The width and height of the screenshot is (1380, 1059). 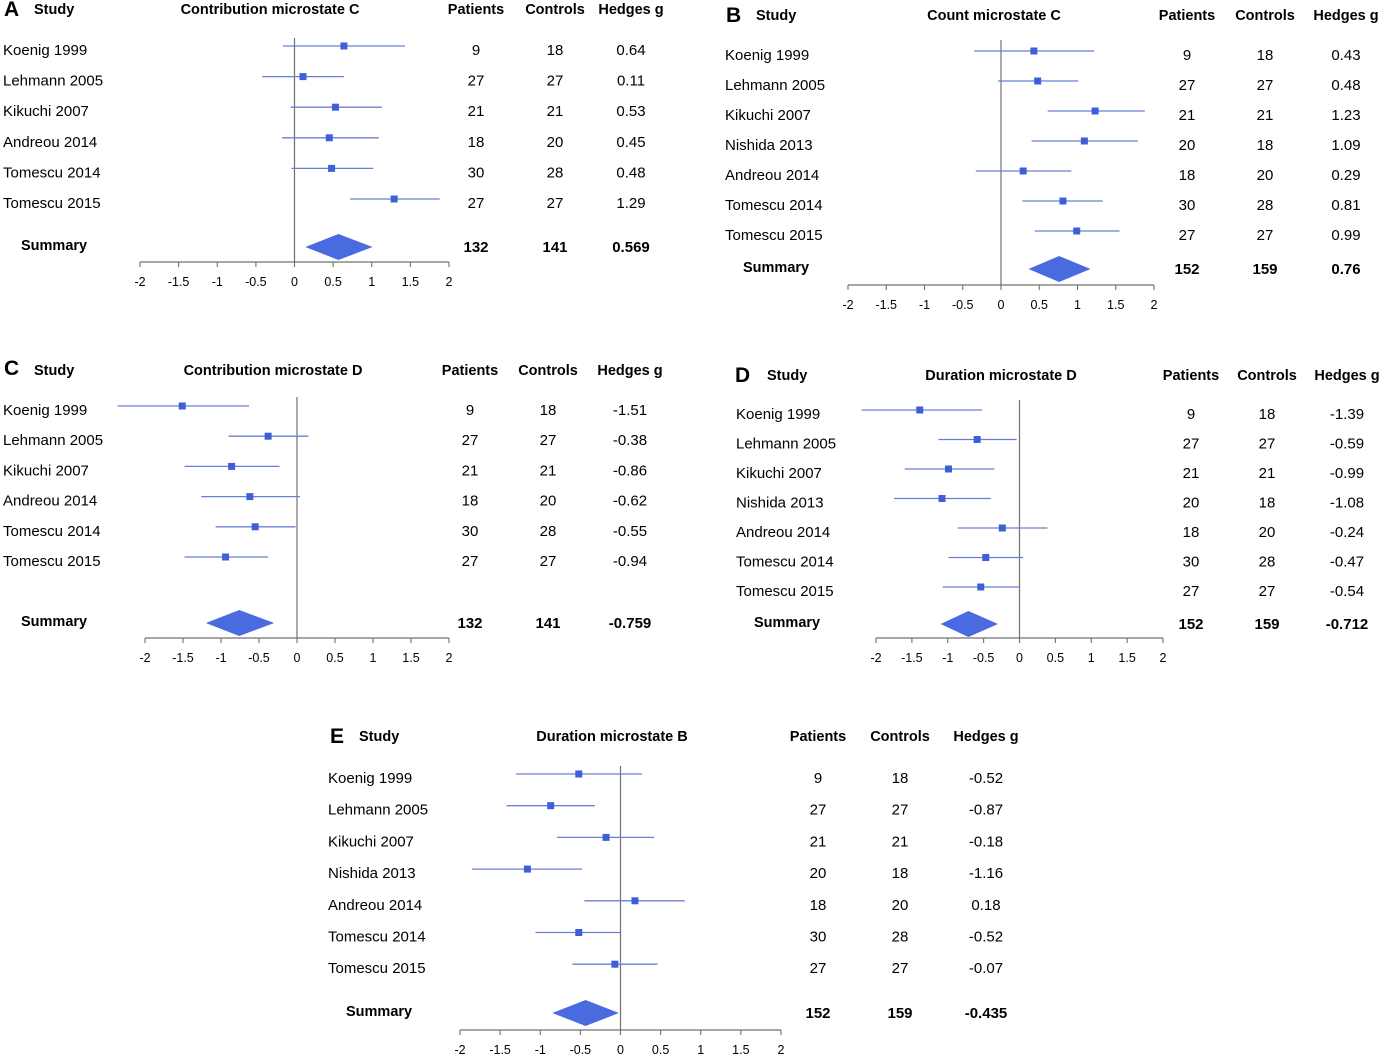 I want to click on hedges-g-value: -0.99, so click(x=1347, y=473).